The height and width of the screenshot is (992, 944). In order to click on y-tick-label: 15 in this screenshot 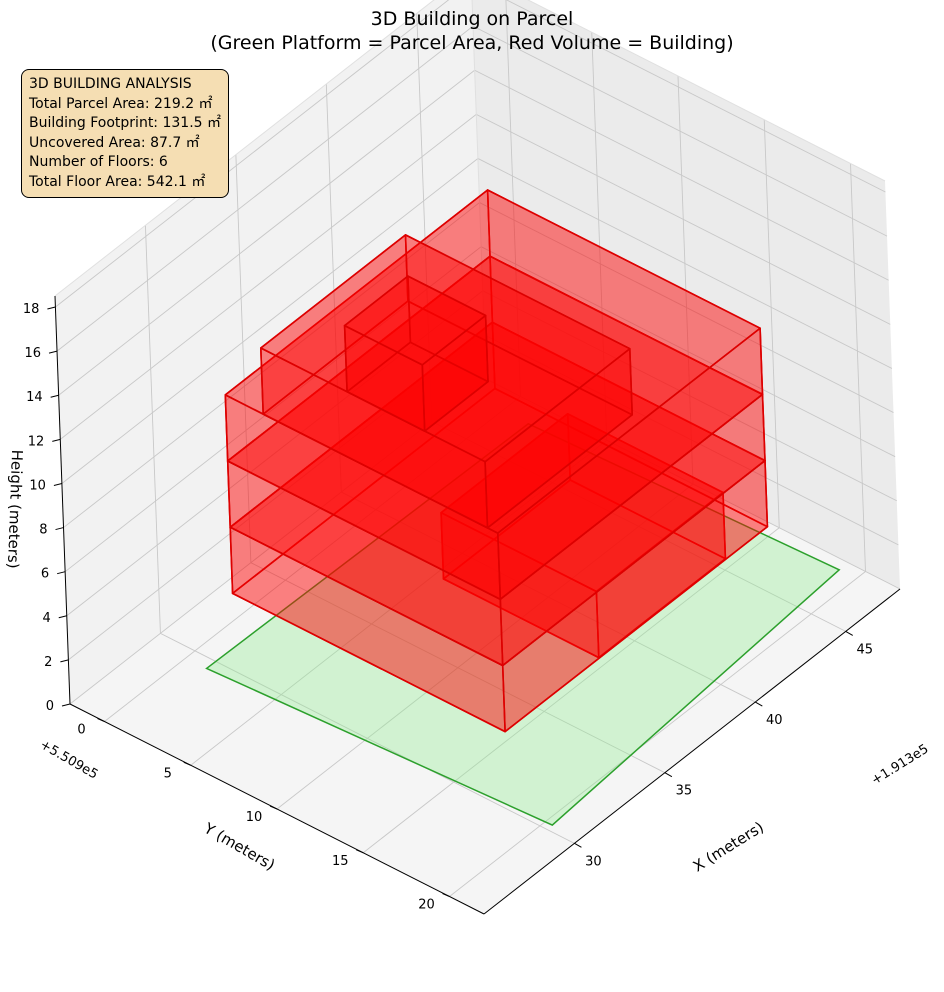, I will do `click(340, 861)`.